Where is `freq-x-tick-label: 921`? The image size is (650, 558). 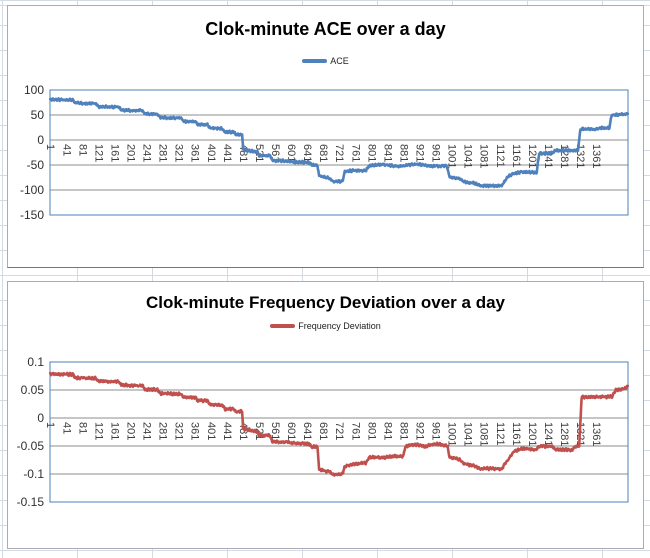 freq-x-tick-label: 921 is located at coordinates (419, 431).